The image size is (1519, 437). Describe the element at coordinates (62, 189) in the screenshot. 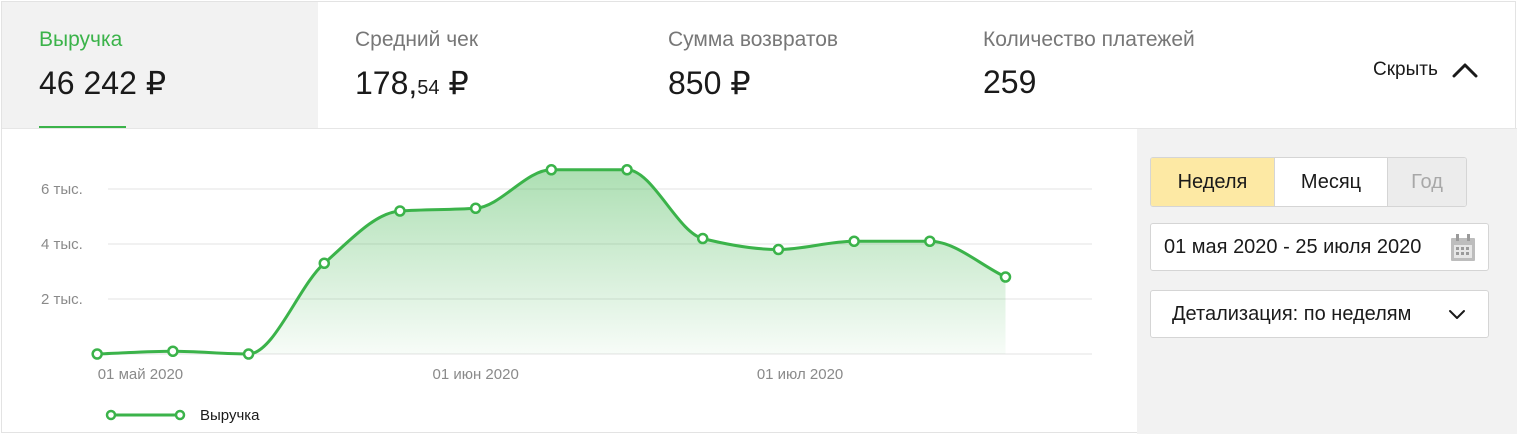

I see `y-tick-label: 6 тыс.` at that location.